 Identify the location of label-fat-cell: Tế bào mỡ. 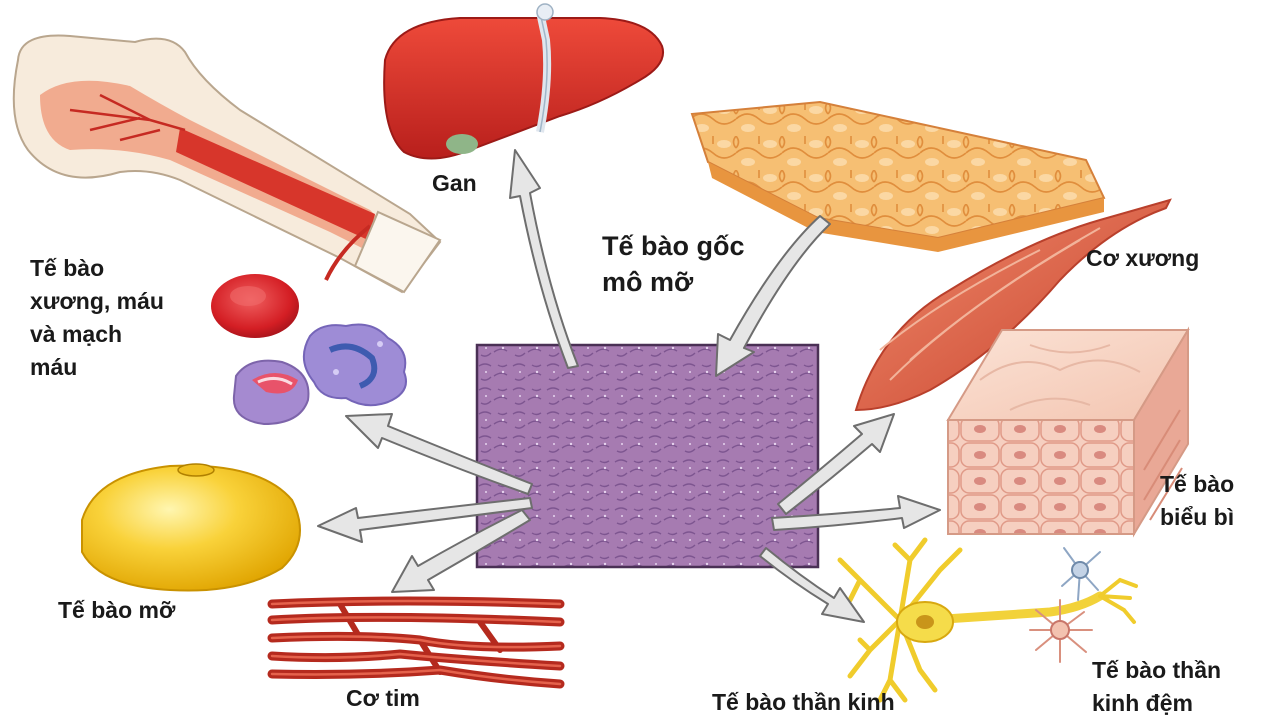
(117, 610).